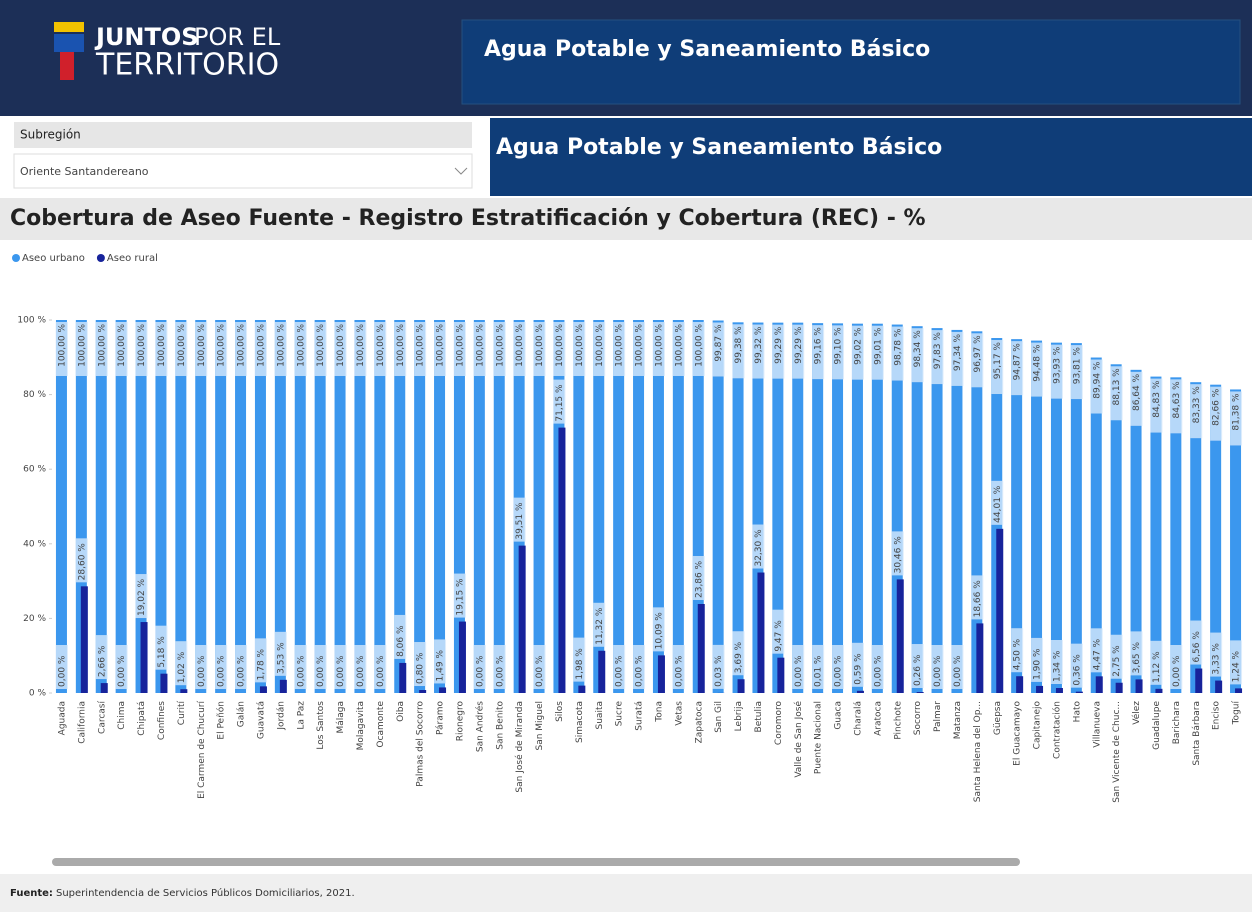 Image resolution: width=1252 pixels, height=916 pixels. Describe the element at coordinates (536, 862) in the screenshot. I see `scrollbar` at that location.